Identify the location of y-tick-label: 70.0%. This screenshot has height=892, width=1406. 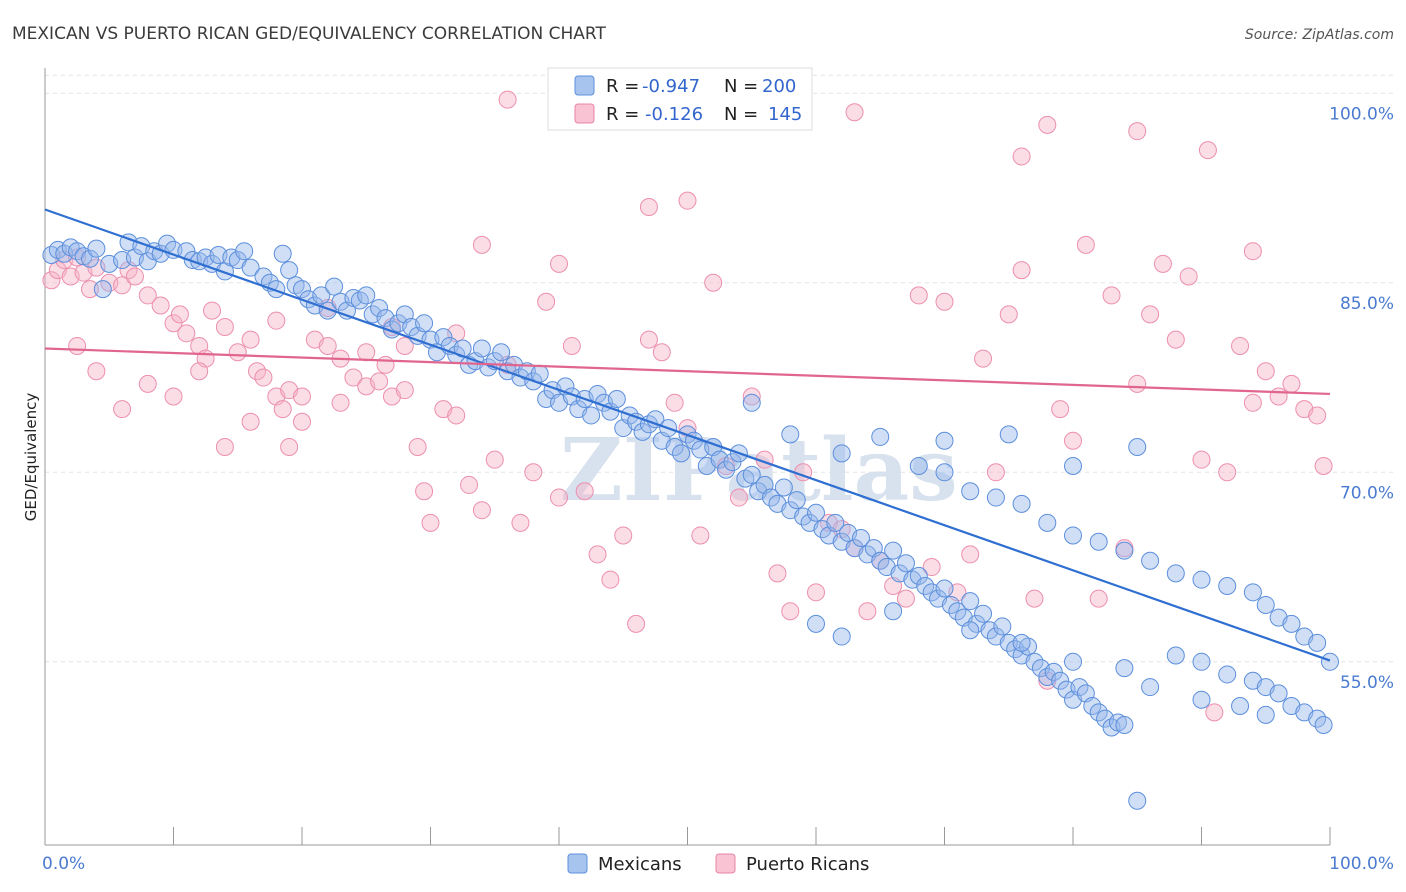
(1367, 493).